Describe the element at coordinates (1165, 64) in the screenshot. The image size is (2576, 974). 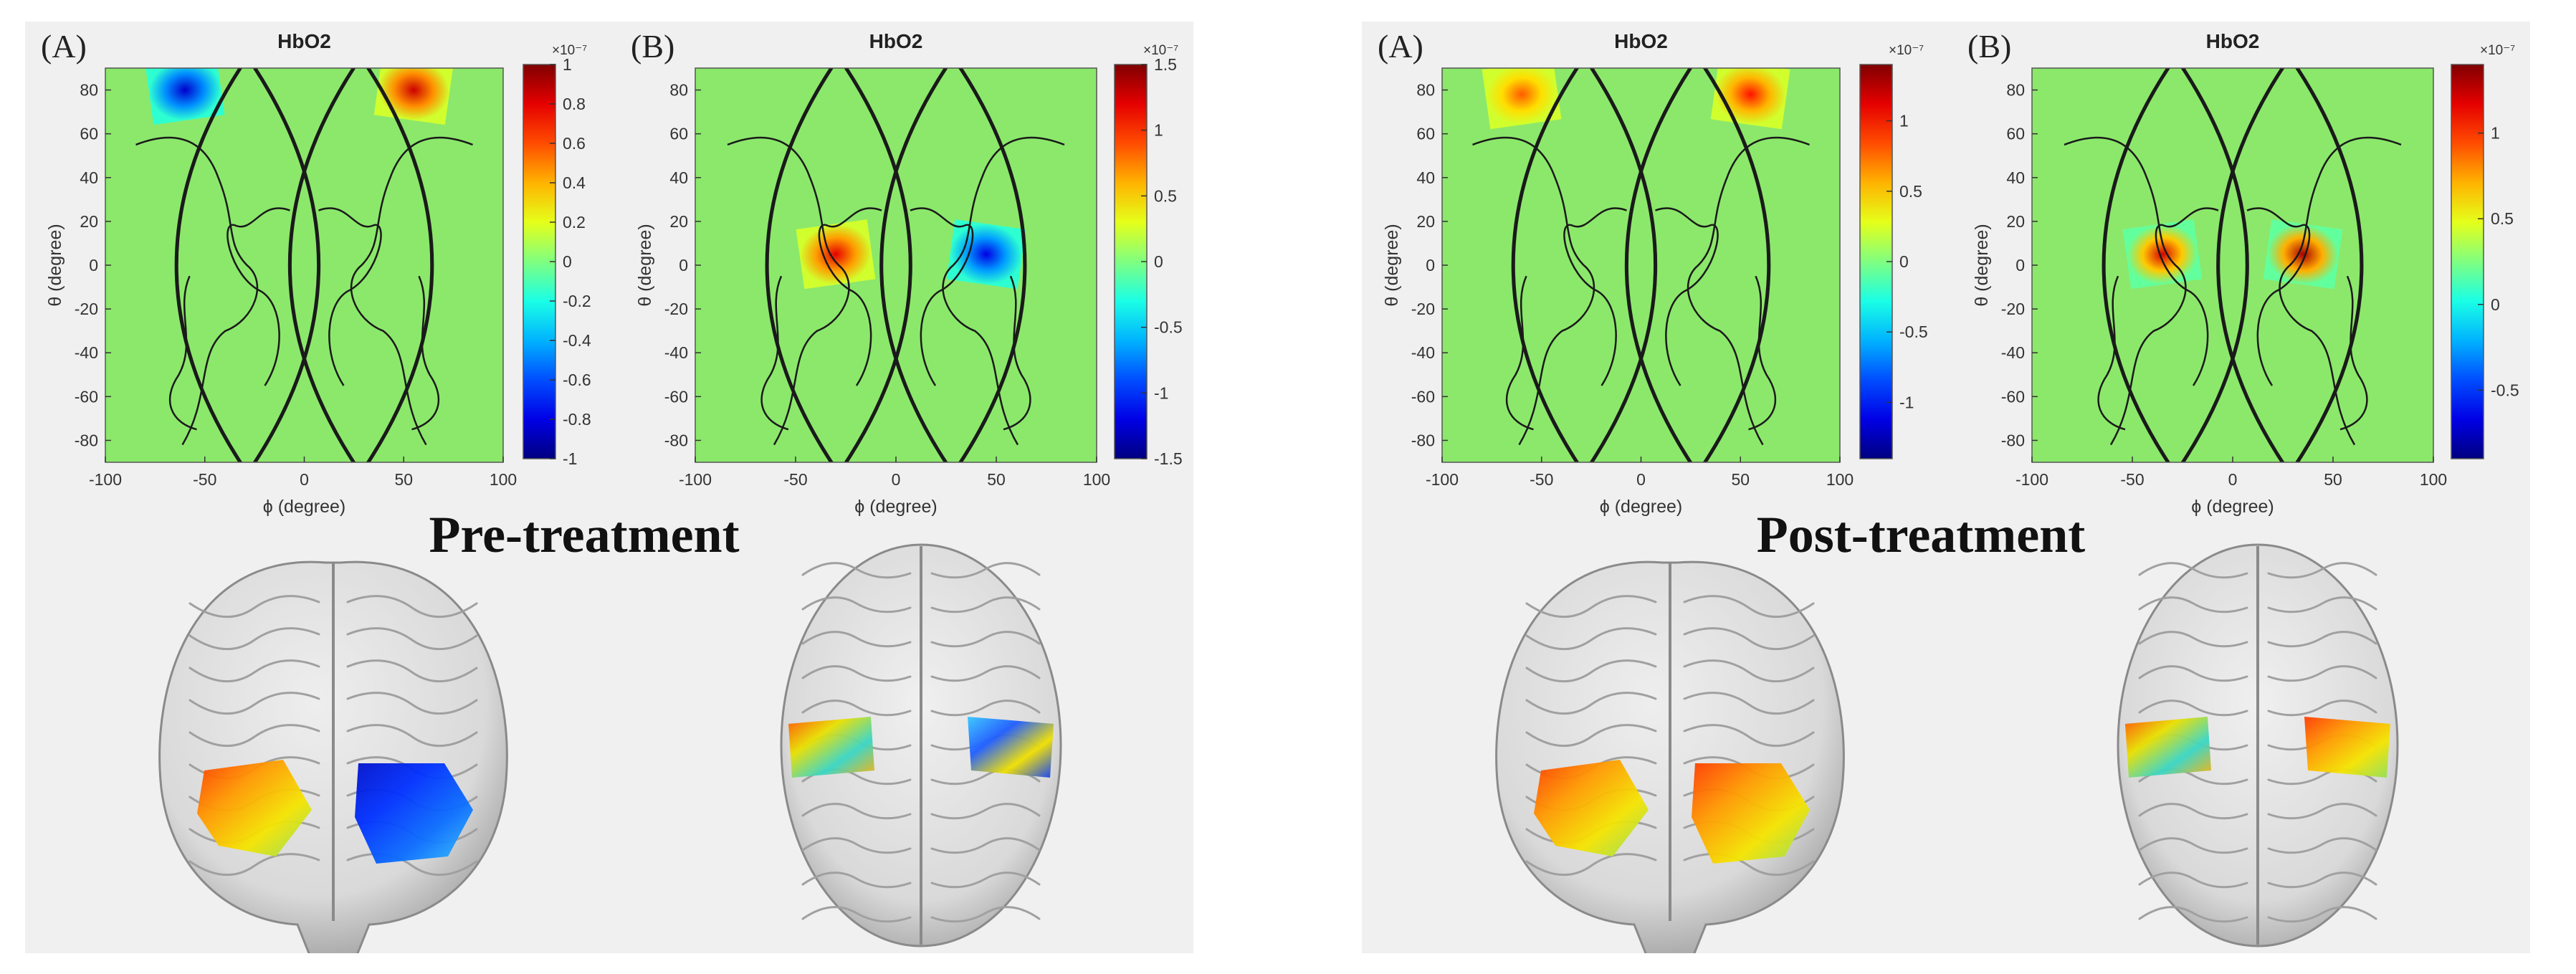
I see `colorbar-tick-label: 1.5` at that location.